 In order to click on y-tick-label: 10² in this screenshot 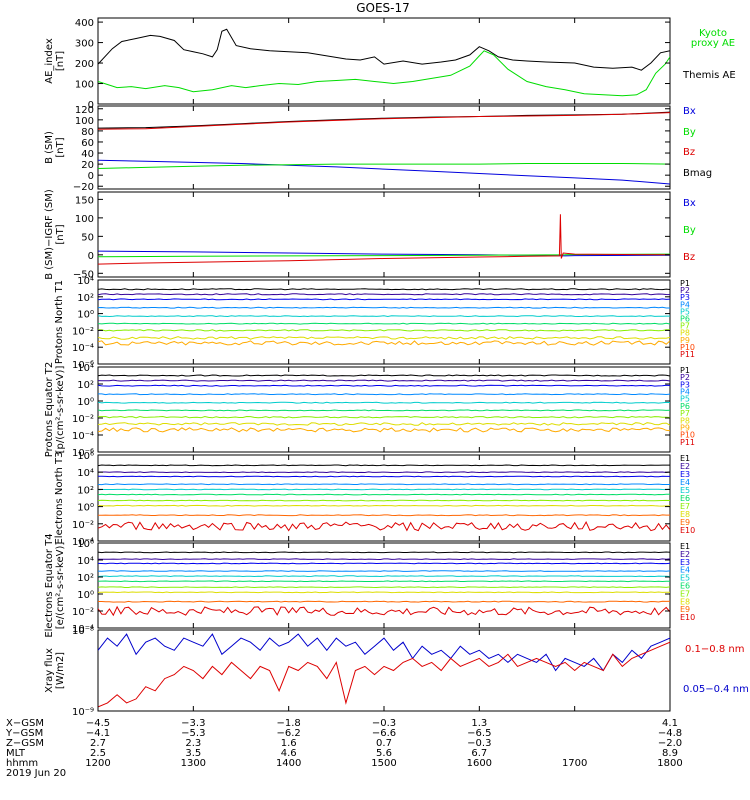, I will do `click(85, 298)`.